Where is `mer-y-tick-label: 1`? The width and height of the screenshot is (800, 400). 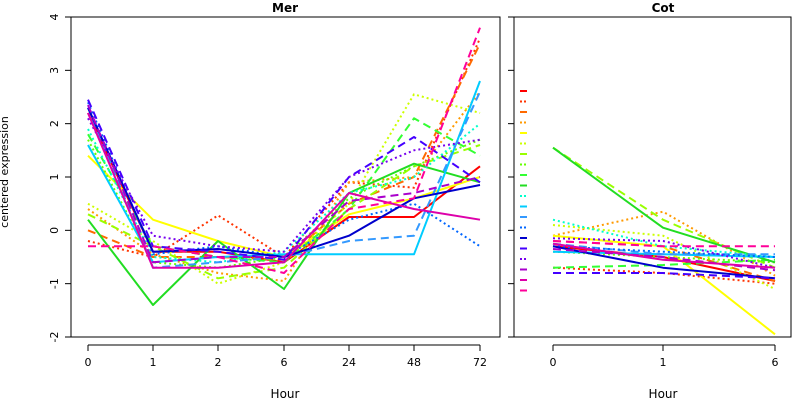
mer-y-tick-label: 1 is located at coordinates (54, 177).